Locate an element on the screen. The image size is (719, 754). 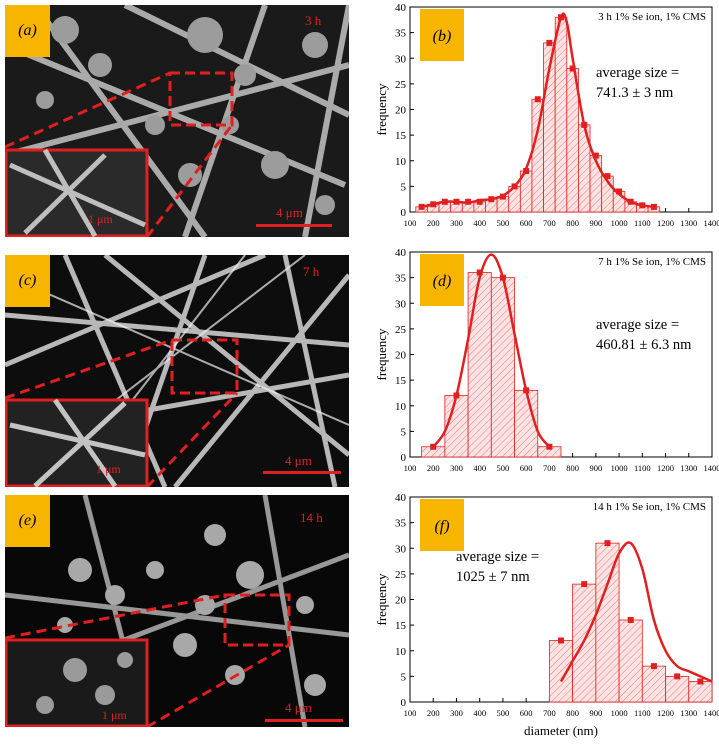
panel-tag: (f) is located at coordinates (441, 526).